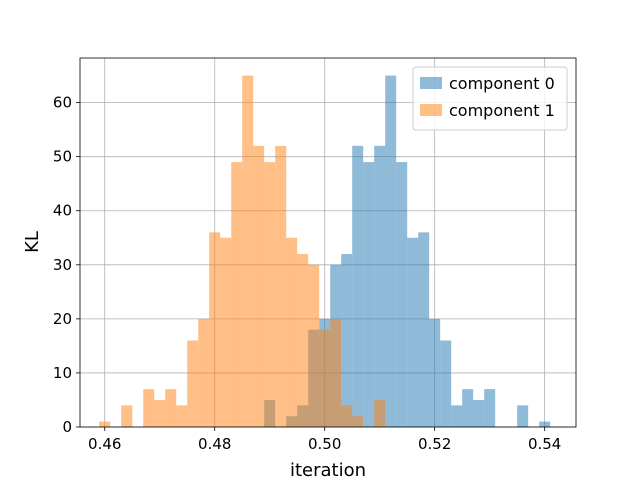  Describe the element at coordinates (32, 242) in the screenshot. I see `y-axis-label: KL` at that location.